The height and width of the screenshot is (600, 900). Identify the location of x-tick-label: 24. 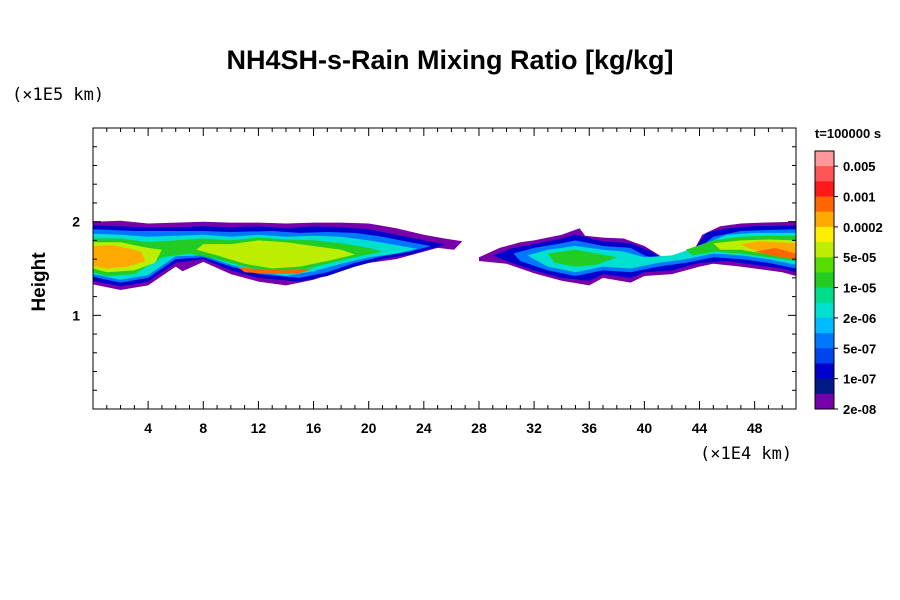
(424, 428).